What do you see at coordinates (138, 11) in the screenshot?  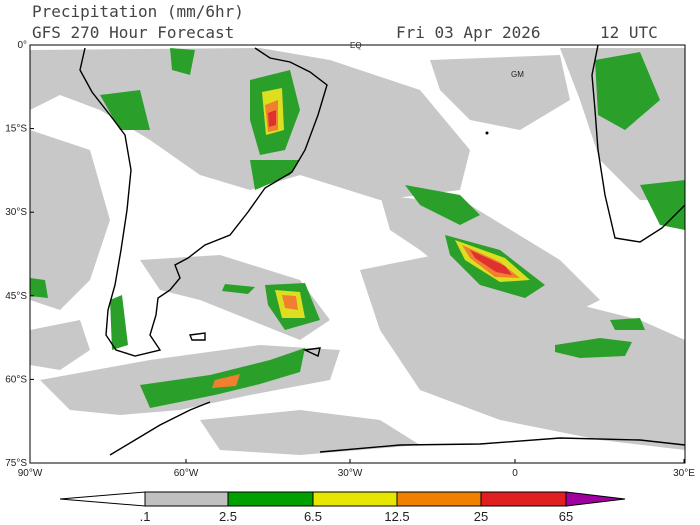 I see `title: Precipitation (mm/6hr)` at bounding box center [138, 11].